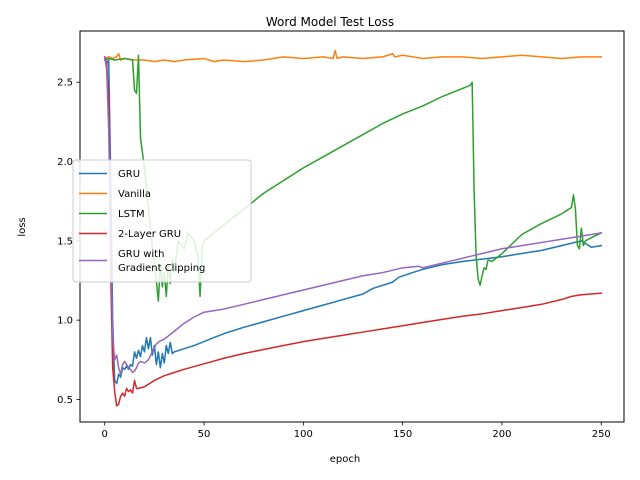  Describe the element at coordinates (105, 434) in the screenshot. I see `x-tick-label: 0` at that location.